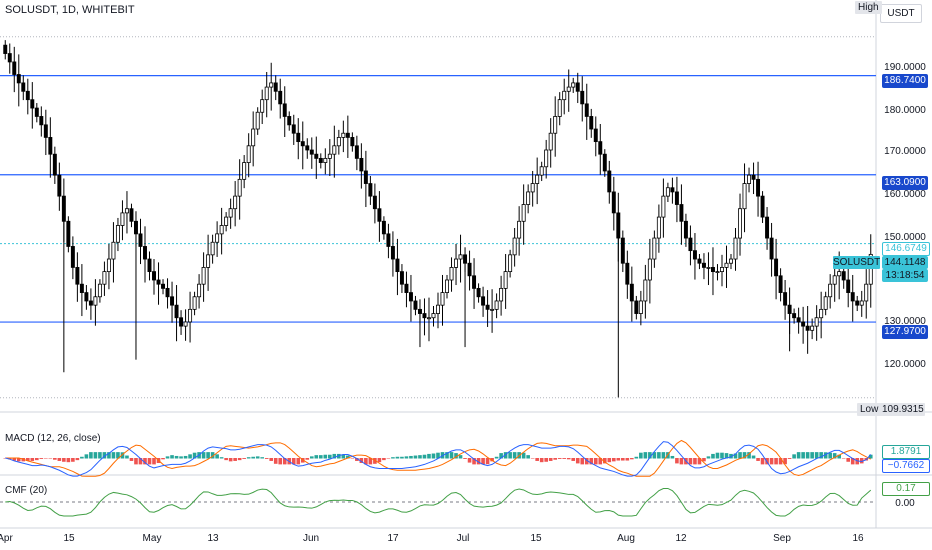 The image size is (932, 550). What do you see at coordinates (393, 538) in the screenshot?
I see `x-label-17a: 17` at bounding box center [393, 538].